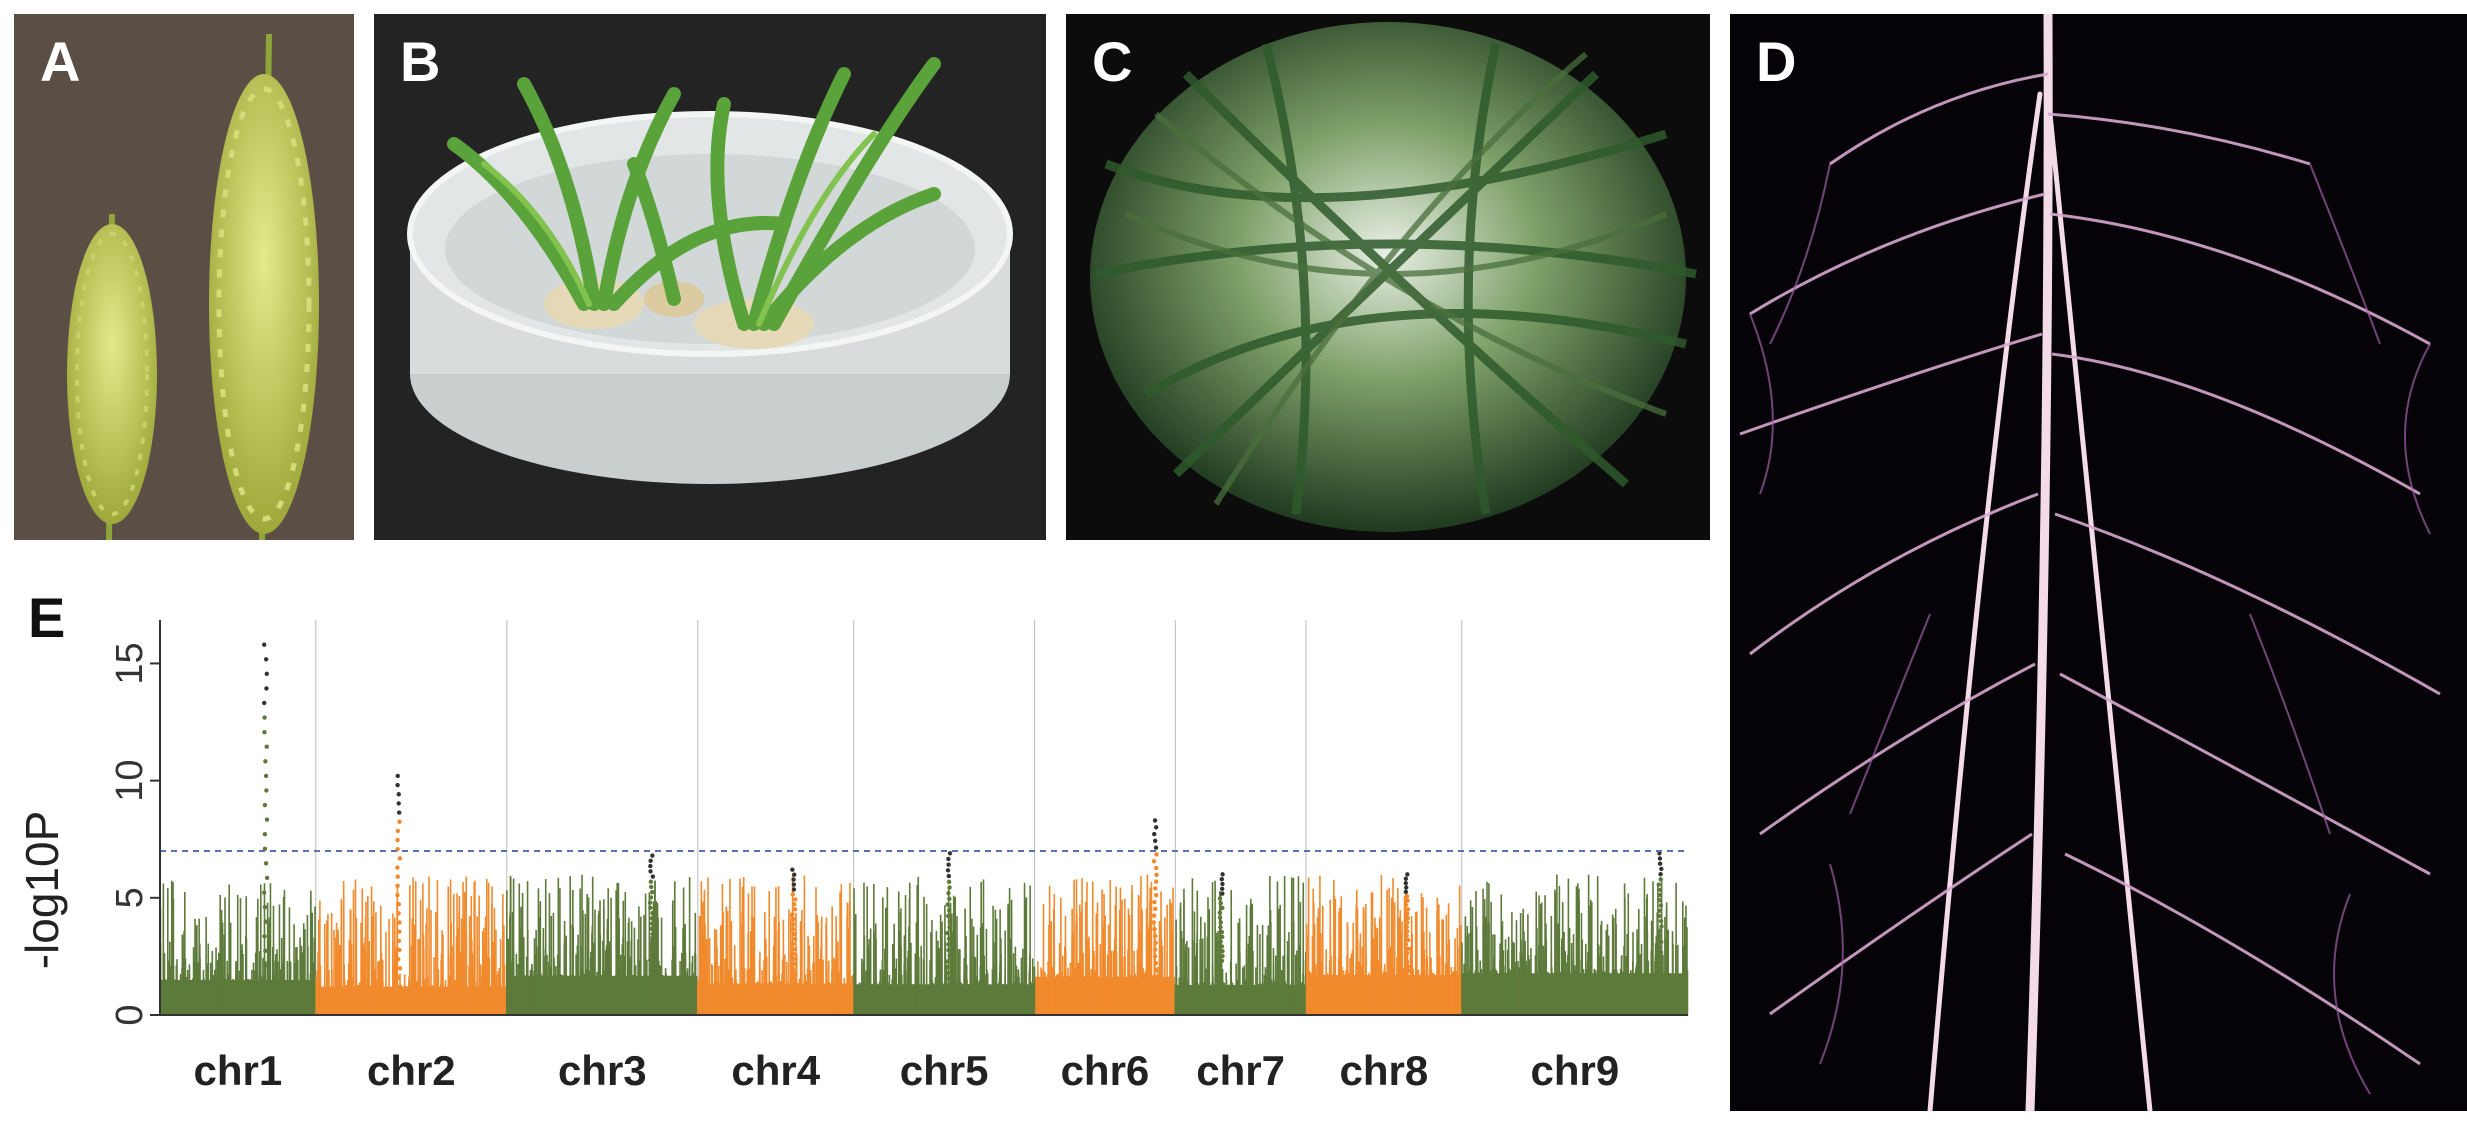 This screenshot has height=1130, width=2467. I want to click on chromosome-label-chr9: chr9, so click(1575, 1070).